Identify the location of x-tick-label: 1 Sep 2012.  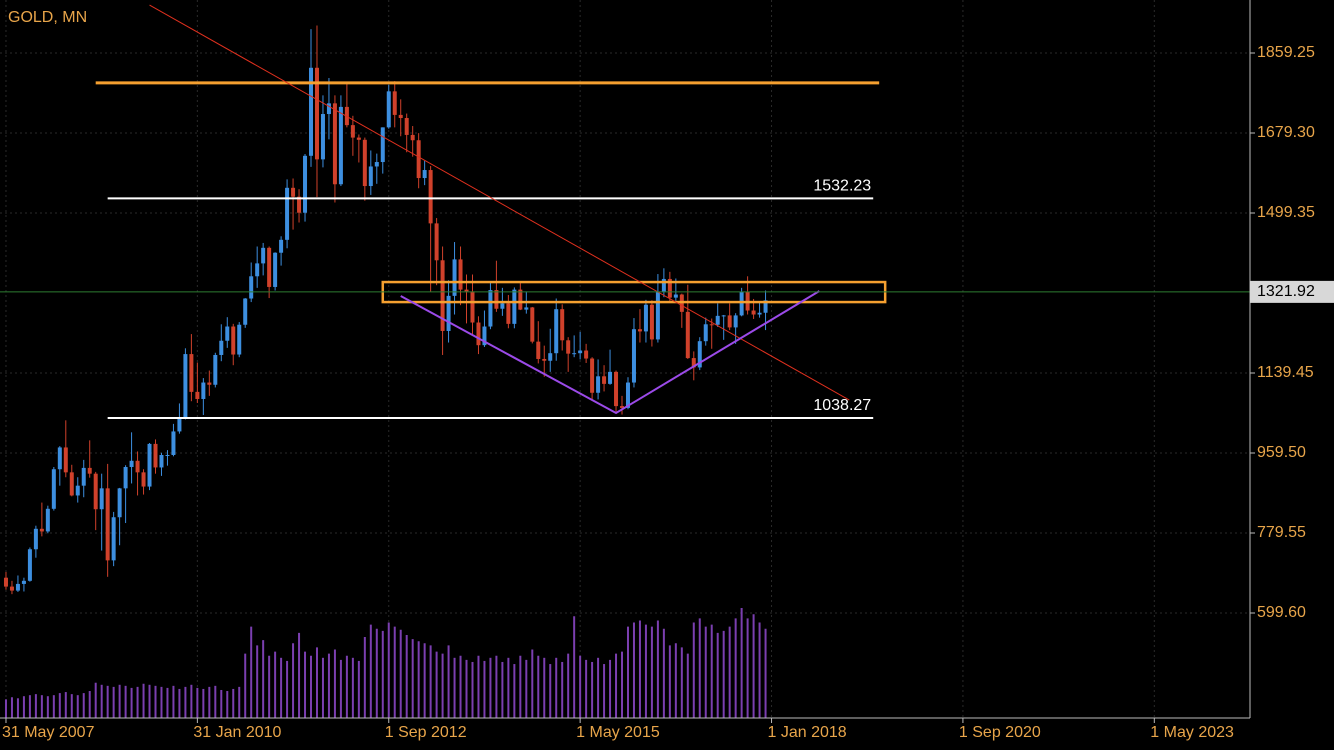
(426, 732).